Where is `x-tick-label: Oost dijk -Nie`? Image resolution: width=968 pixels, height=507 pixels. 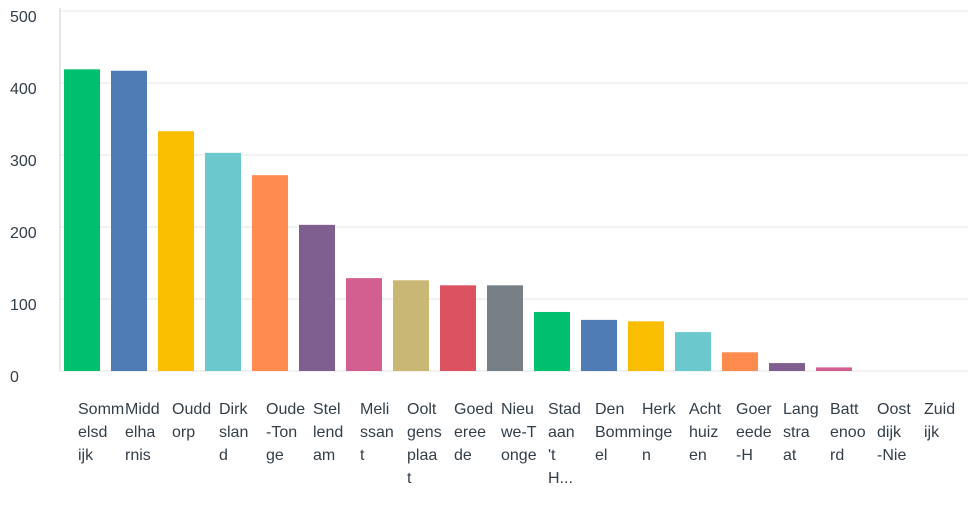
x-tick-label: Oost dijk -Nie is located at coordinates (894, 432).